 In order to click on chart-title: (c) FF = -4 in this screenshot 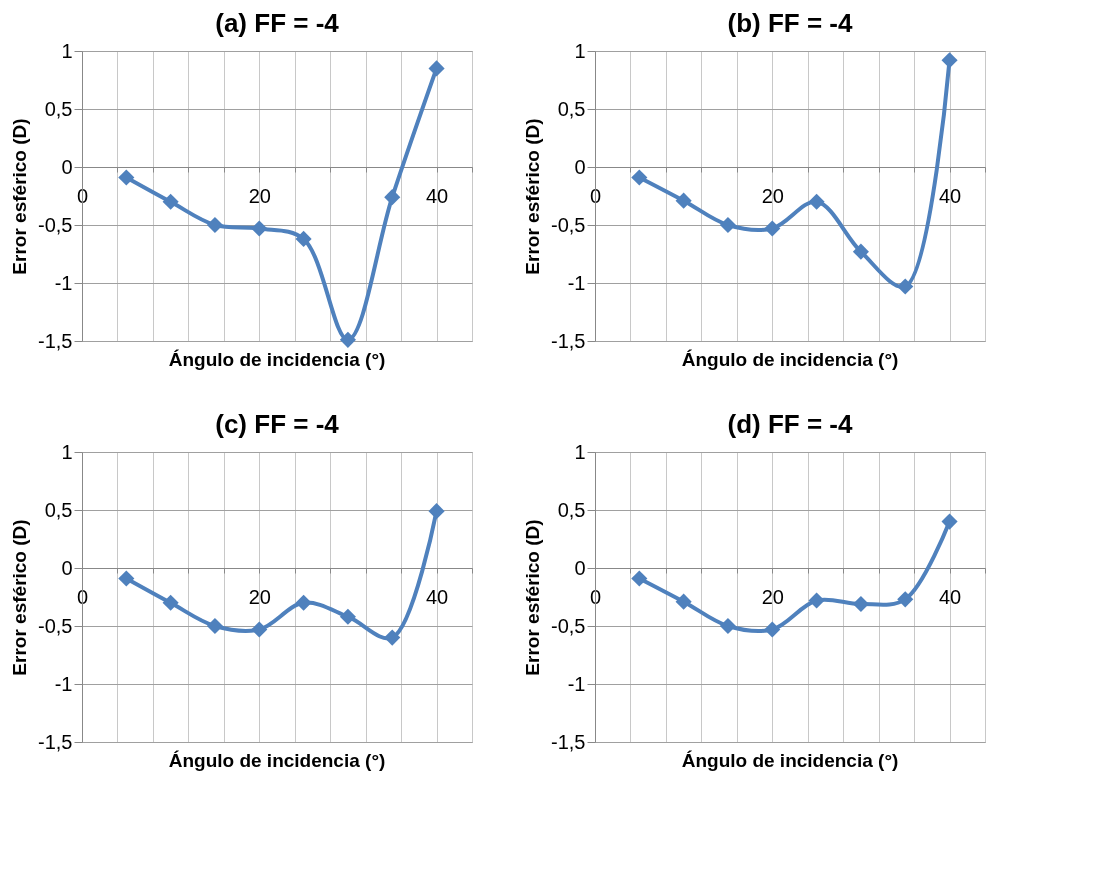, I will do `click(277, 424)`.